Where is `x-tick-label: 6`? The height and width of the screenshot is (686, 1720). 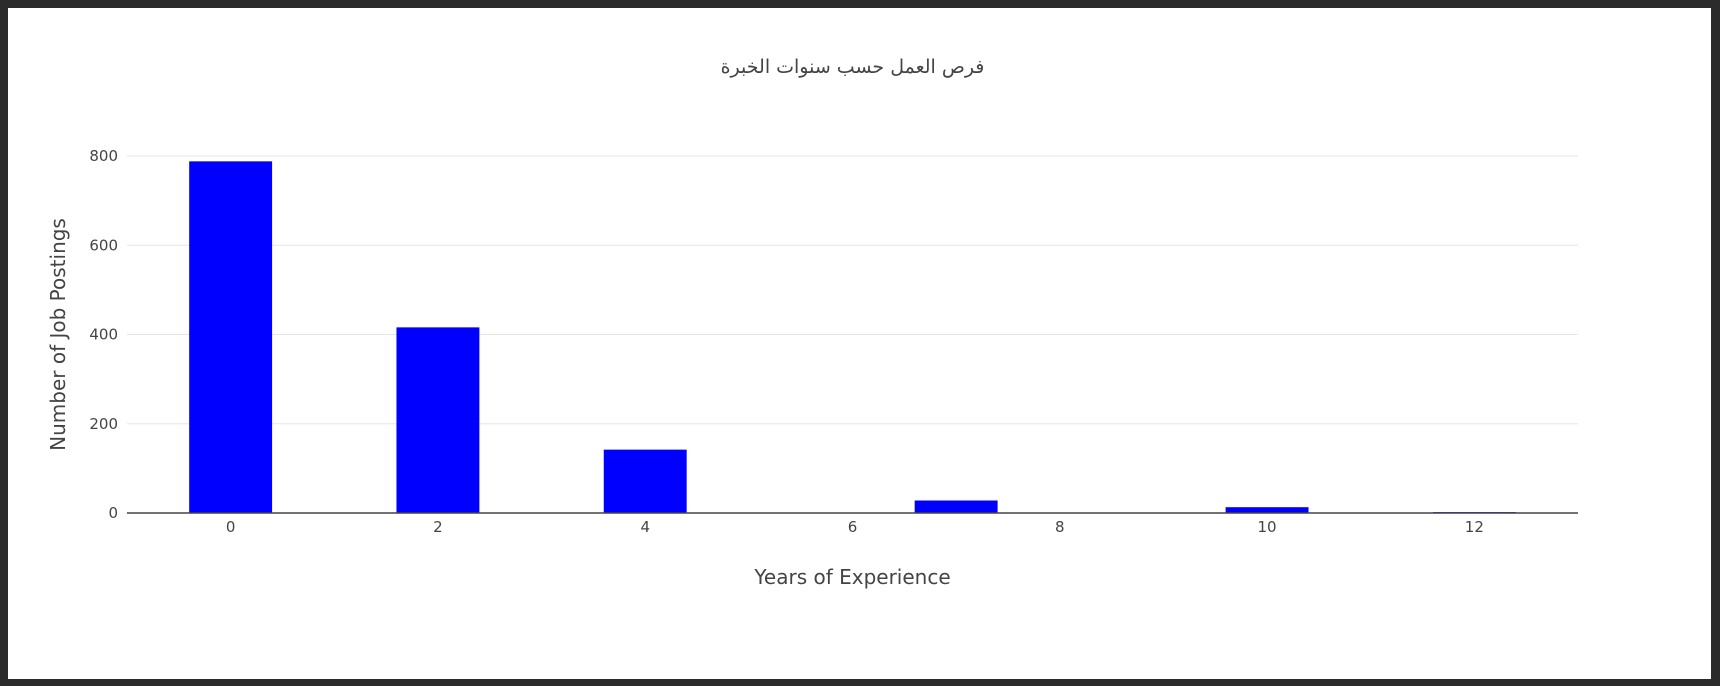
x-tick-label: 6 is located at coordinates (853, 527).